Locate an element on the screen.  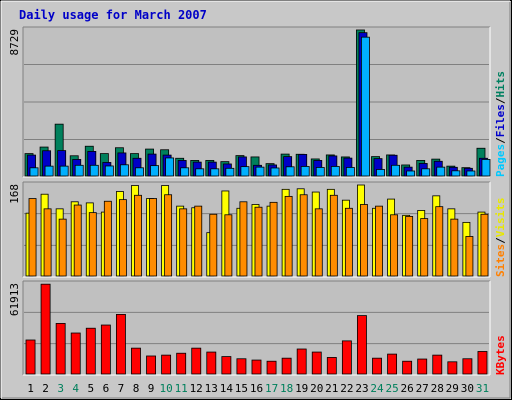
x-tick-label-day-16: 16 is located at coordinates (256, 388).